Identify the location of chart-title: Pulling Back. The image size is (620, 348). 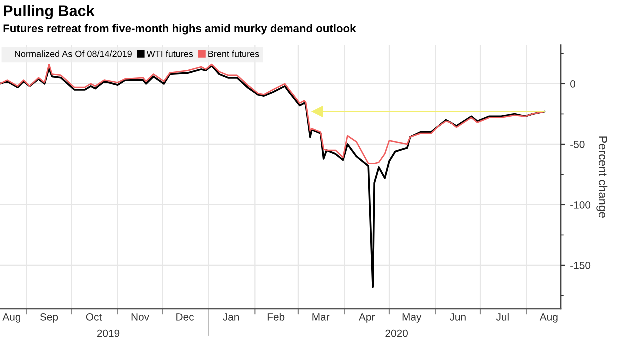
(49, 12).